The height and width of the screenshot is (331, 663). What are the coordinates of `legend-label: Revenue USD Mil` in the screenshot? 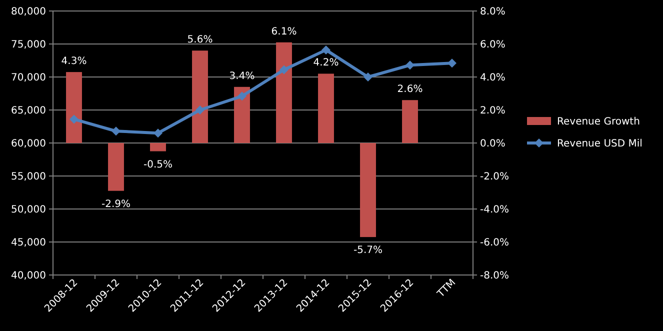 It's located at (599, 144).